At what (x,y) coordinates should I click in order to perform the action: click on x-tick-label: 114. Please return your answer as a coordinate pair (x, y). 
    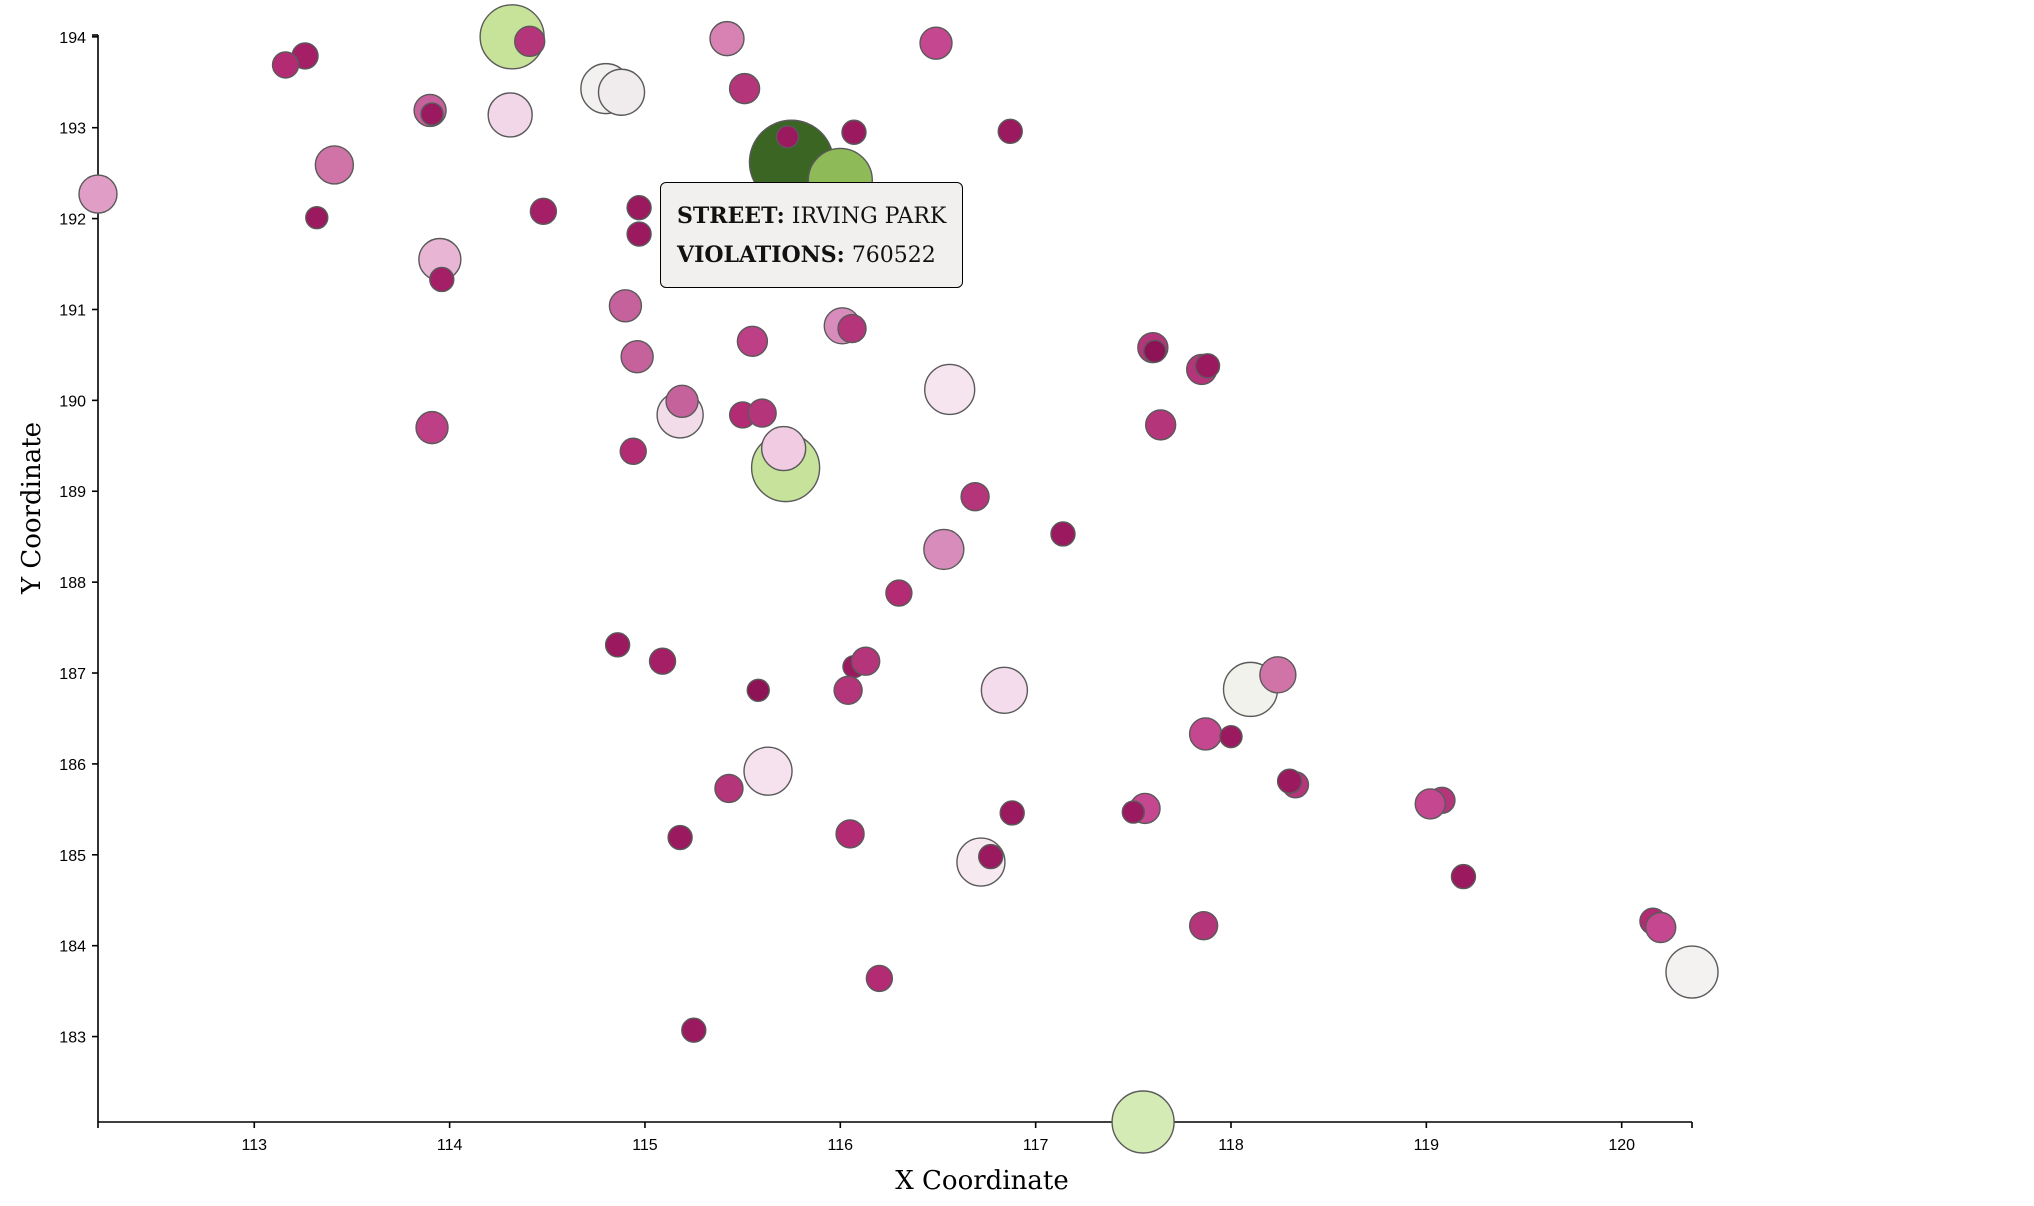
    Looking at the image, I should click on (450, 1145).